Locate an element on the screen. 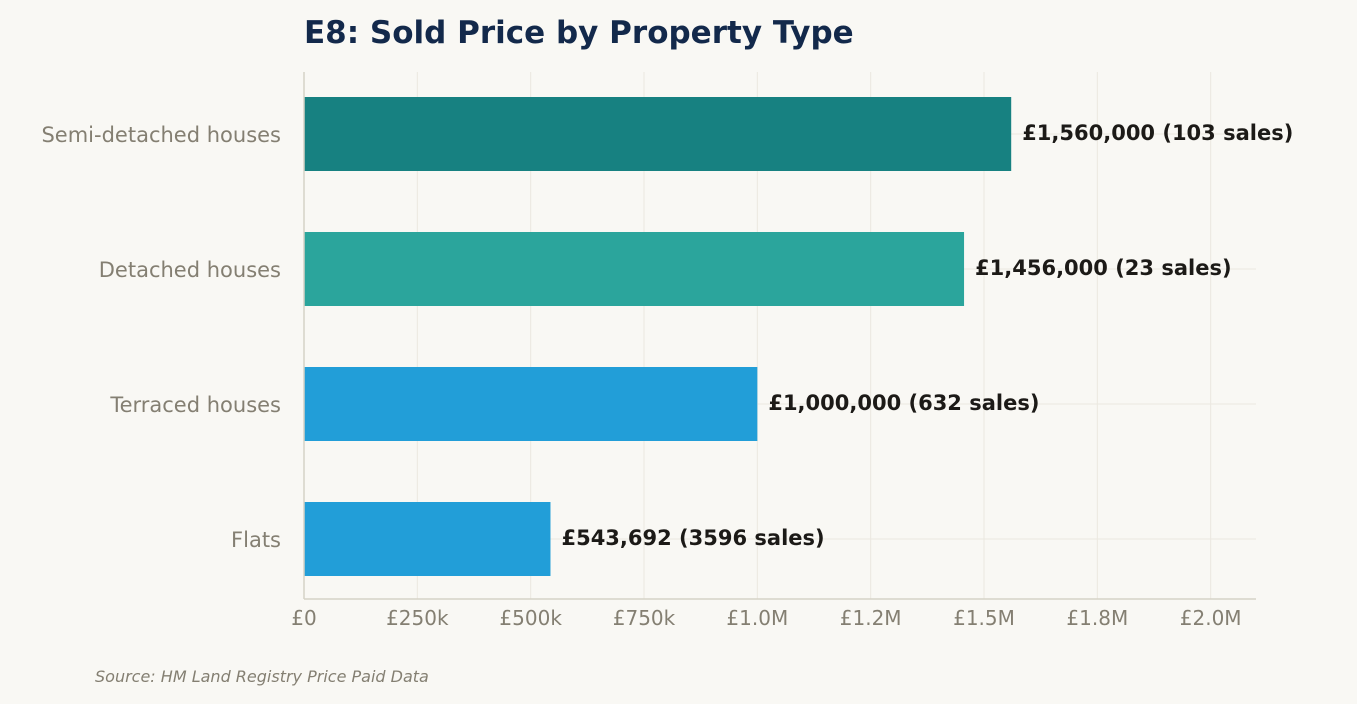 This screenshot has width=1357, height=704. category-label: Semi-detached houses is located at coordinates (161, 135).